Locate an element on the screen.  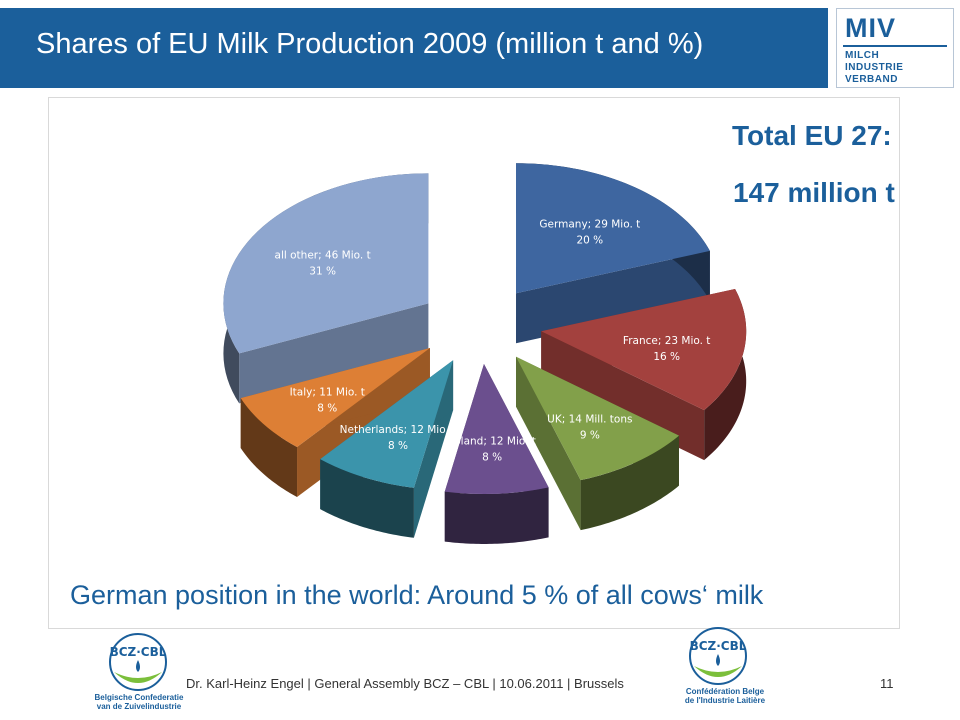
logo-line-3: VERBAND is located at coordinates (871, 79).